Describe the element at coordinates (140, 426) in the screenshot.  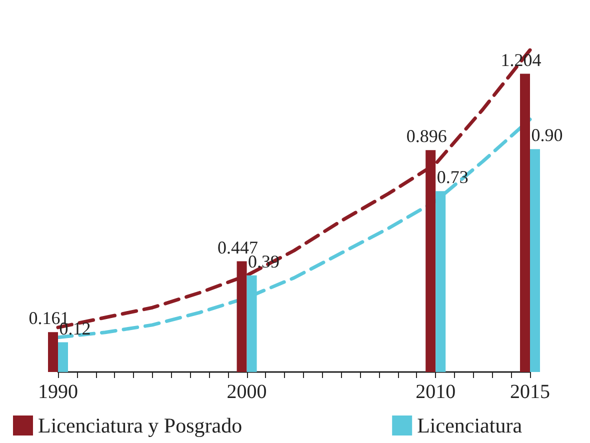
I see `legend-label: Licenciatura y Posgrado` at that location.